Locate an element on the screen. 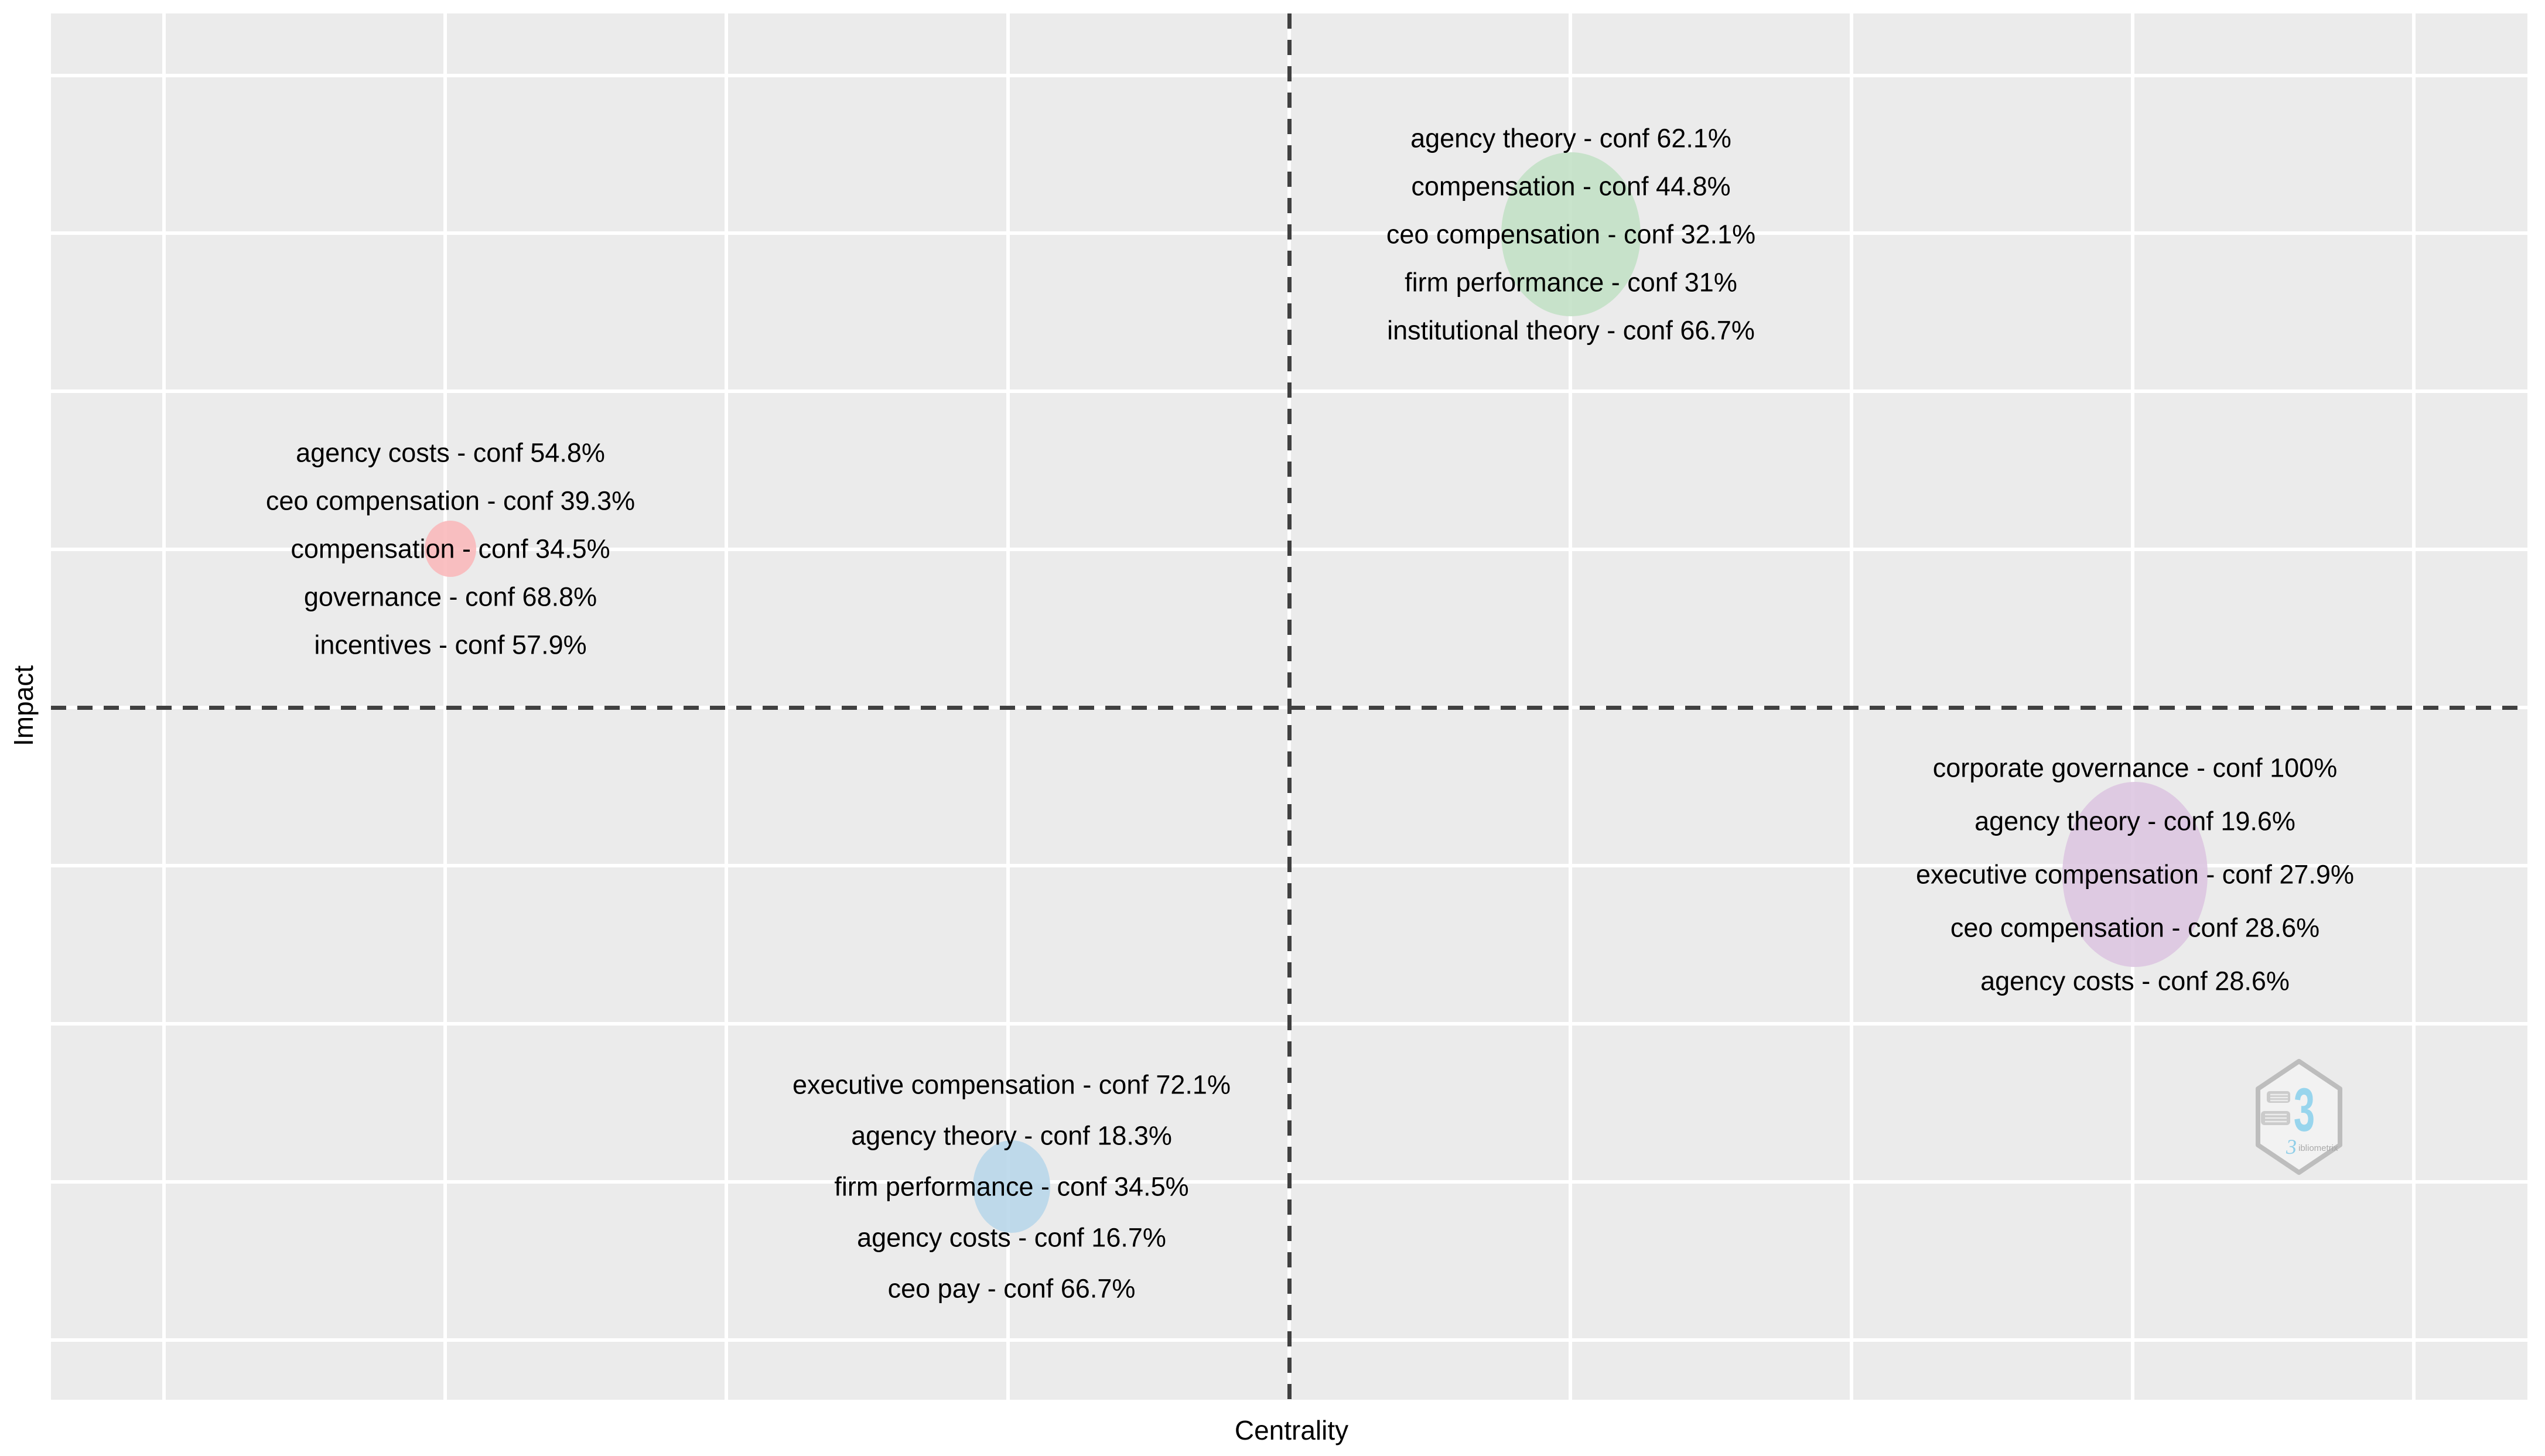  logo-script-b: 3 is located at coordinates (2291, 1146).